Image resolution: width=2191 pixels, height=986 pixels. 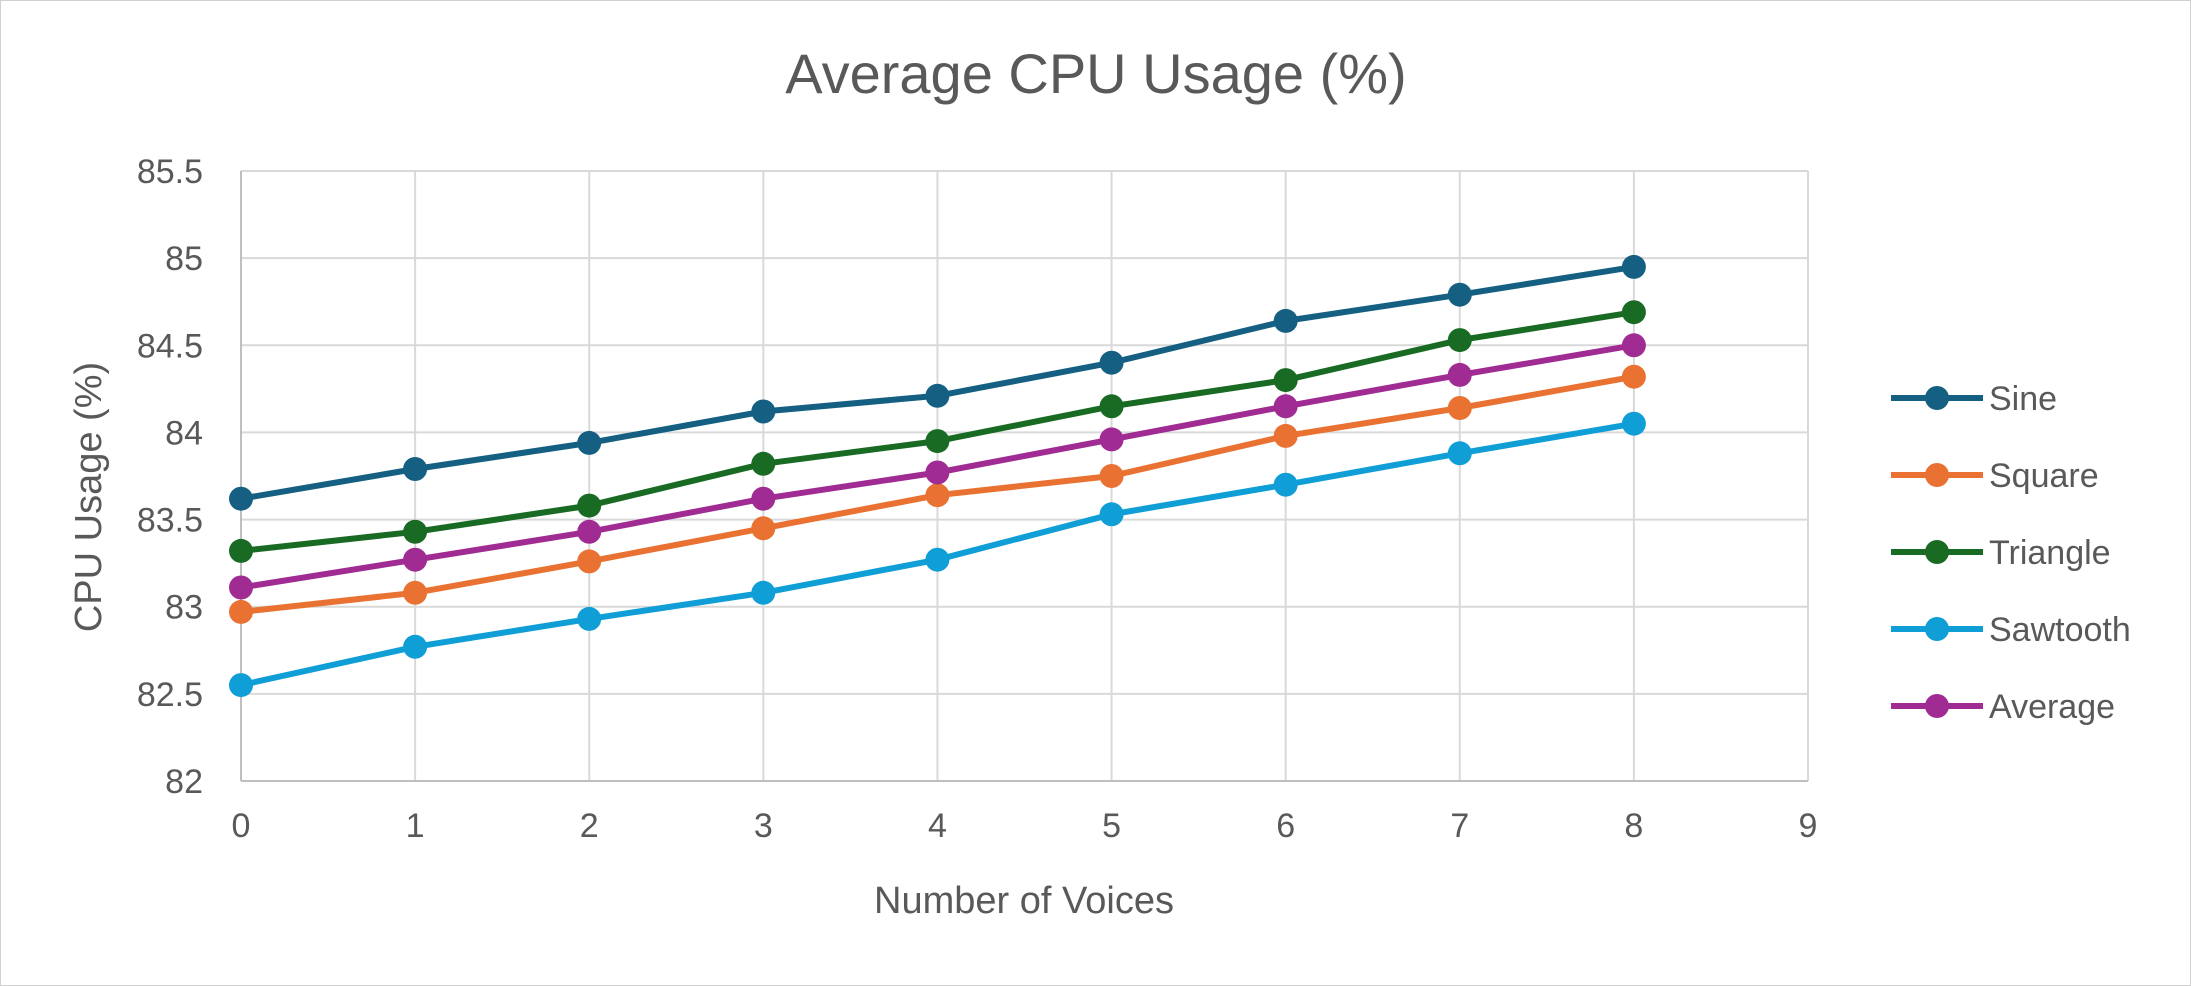 I want to click on legend-label-average: Average, so click(x=2052, y=707).